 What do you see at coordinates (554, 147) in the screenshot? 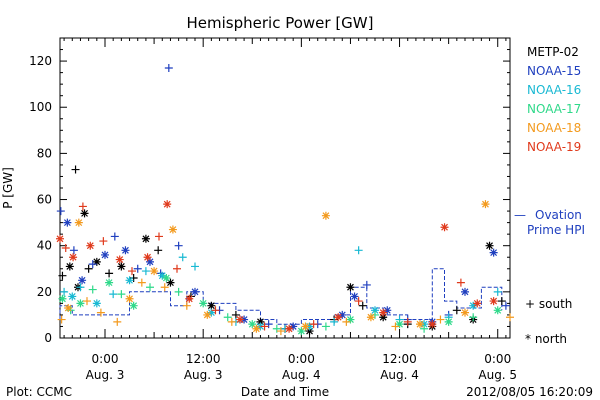
I see `legend-item-noaa-19: NOAA-19` at bounding box center [554, 147].